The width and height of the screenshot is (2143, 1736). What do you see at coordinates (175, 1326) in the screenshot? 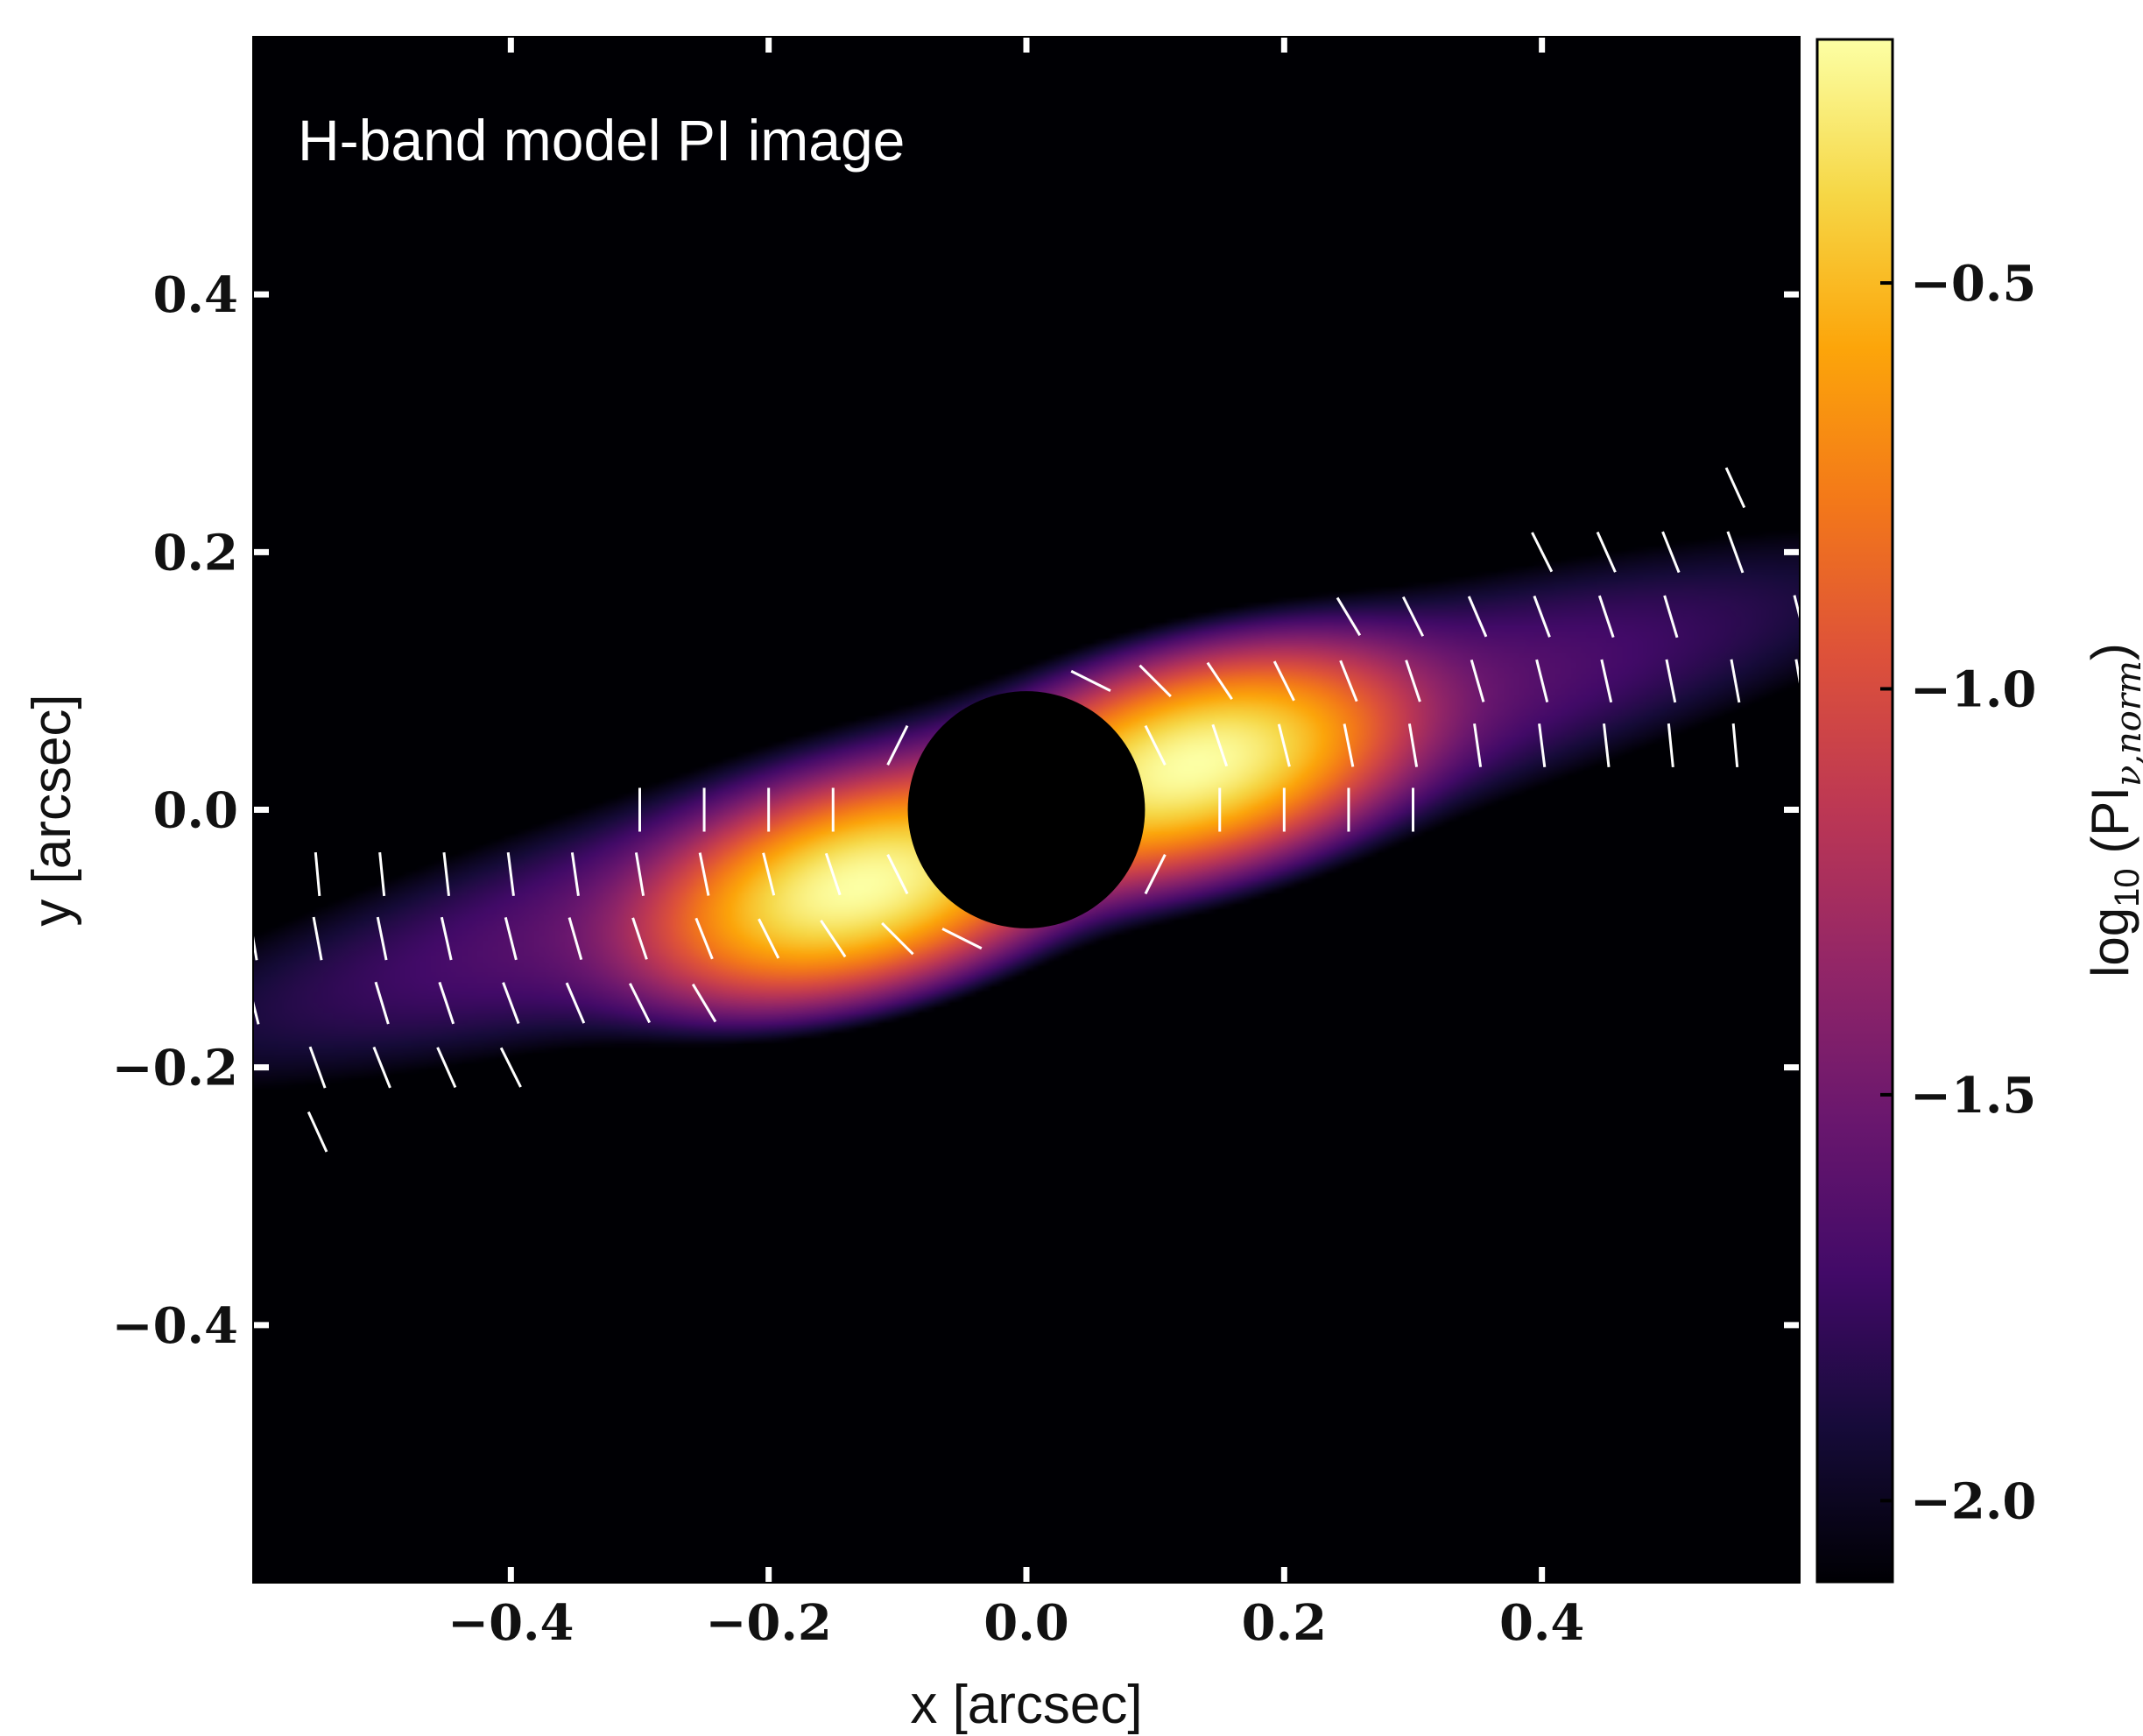
I see `y-tick-label: −0.4` at bounding box center [175, 1326].